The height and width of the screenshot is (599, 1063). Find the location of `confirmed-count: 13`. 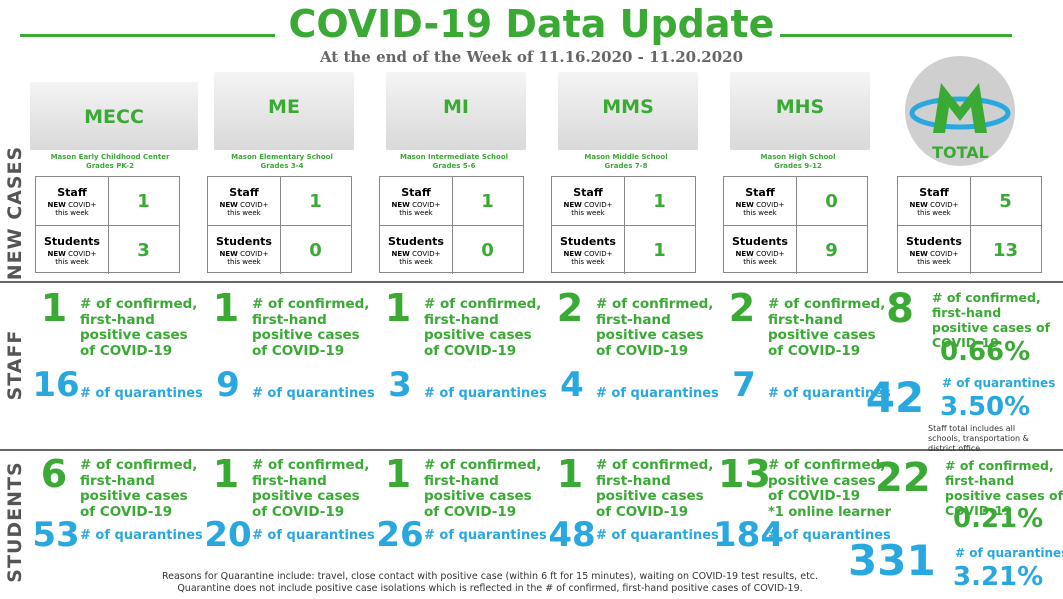

confirmed-count: 13 is located at coordinates (744, 474).